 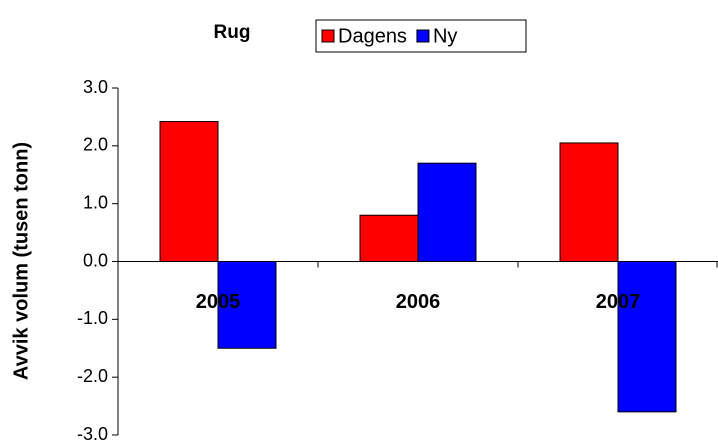 I want to click on x-tick-label: 2007, so click(x=618, y=302).